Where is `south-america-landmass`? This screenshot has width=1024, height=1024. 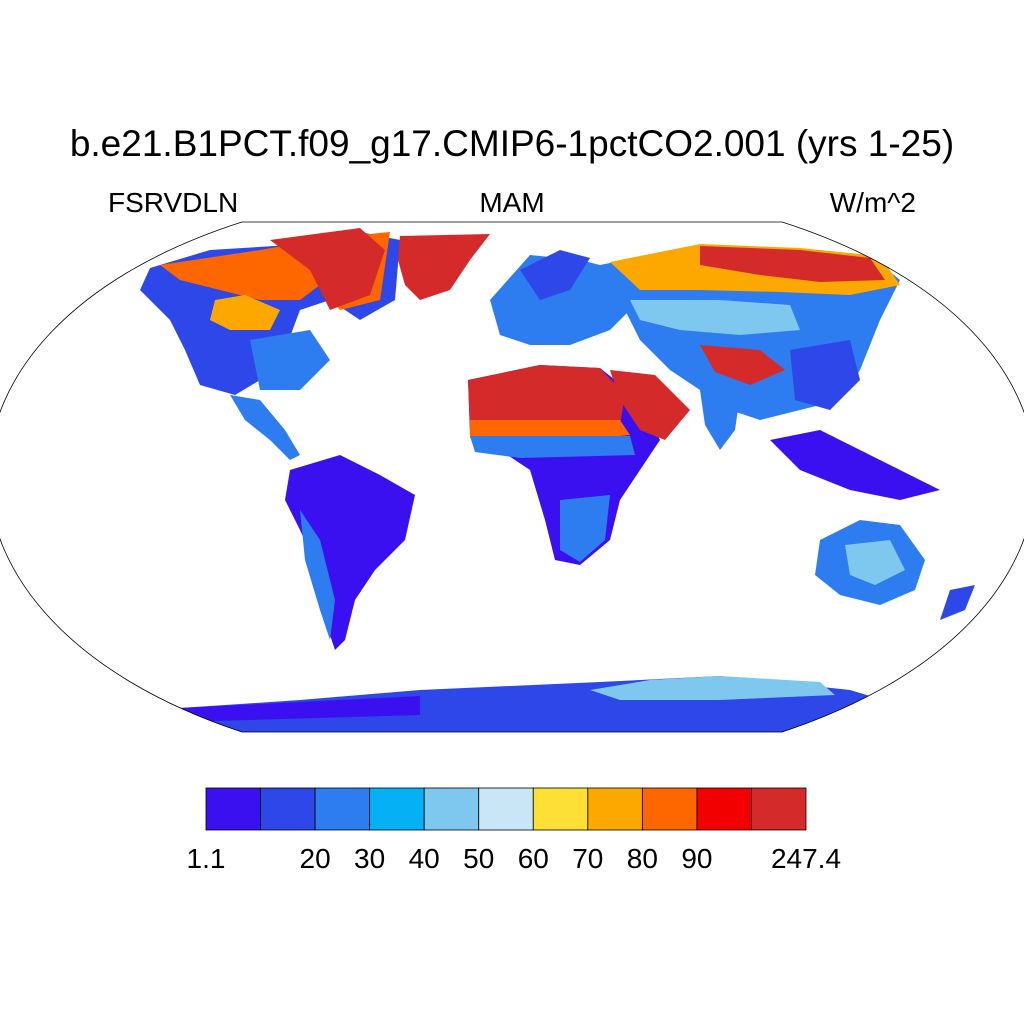
south-america-landmass is located at coordinates (350, 552).